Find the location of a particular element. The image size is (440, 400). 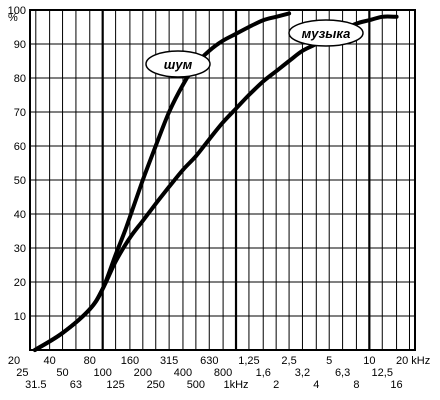

x-tick-label: 31.5 is located at coordinates (35, 385).